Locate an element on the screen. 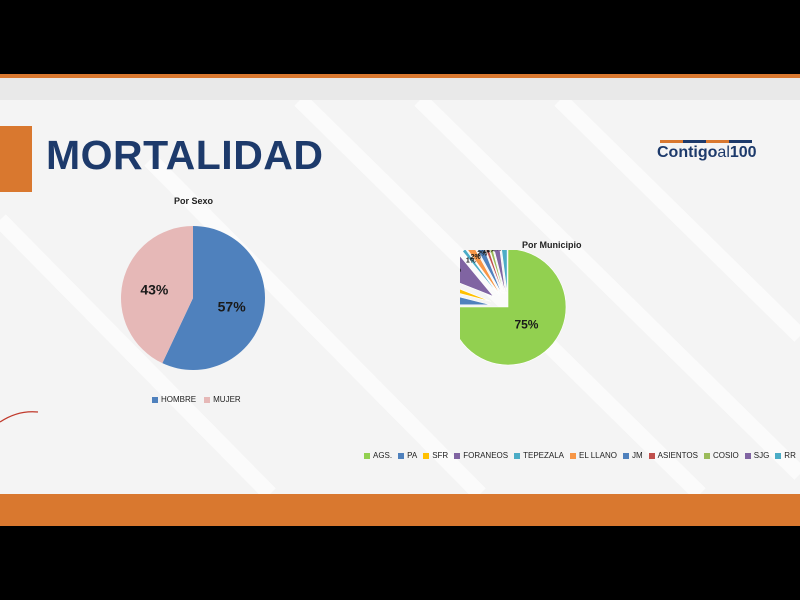 This screenshot has height=600, width=800. bottom-orange-bar is located at coordinates (400, 510).